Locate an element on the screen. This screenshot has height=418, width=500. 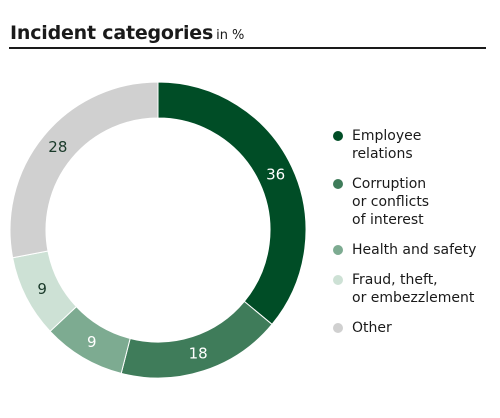
donut-slice-corruption is located at coordinates (196, 339).